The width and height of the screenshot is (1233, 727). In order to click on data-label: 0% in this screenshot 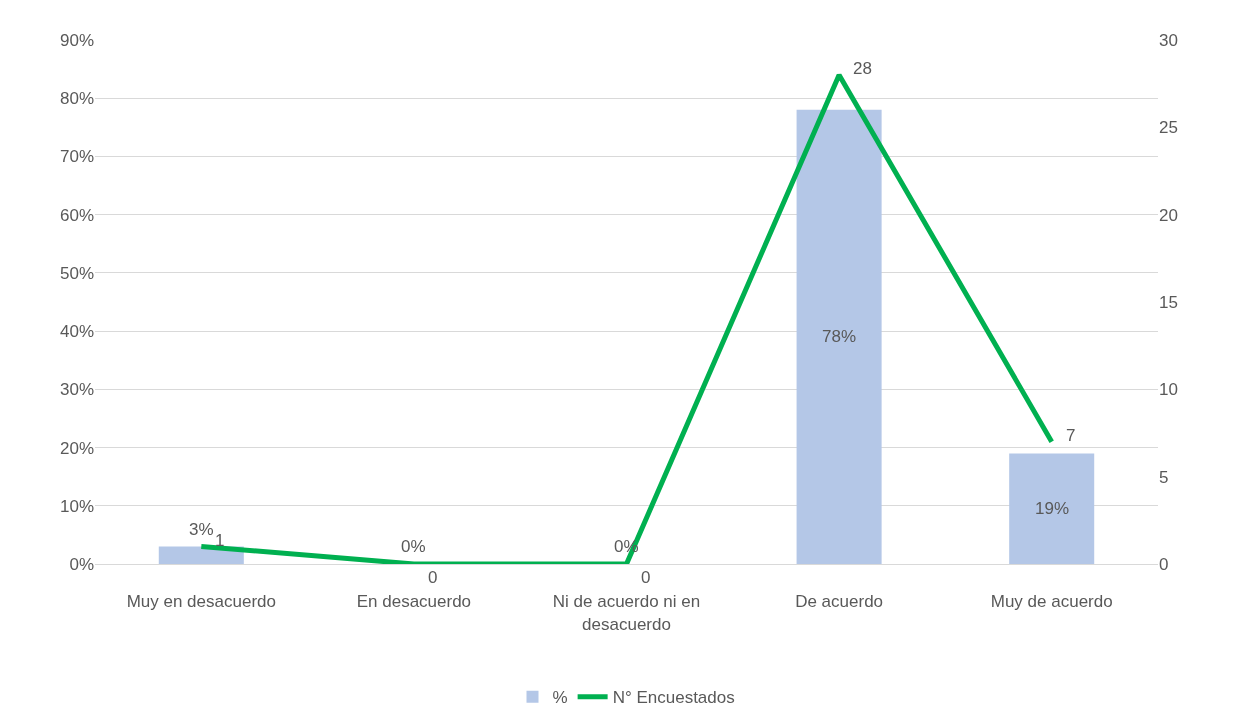, I will do `click(413, 546)`.